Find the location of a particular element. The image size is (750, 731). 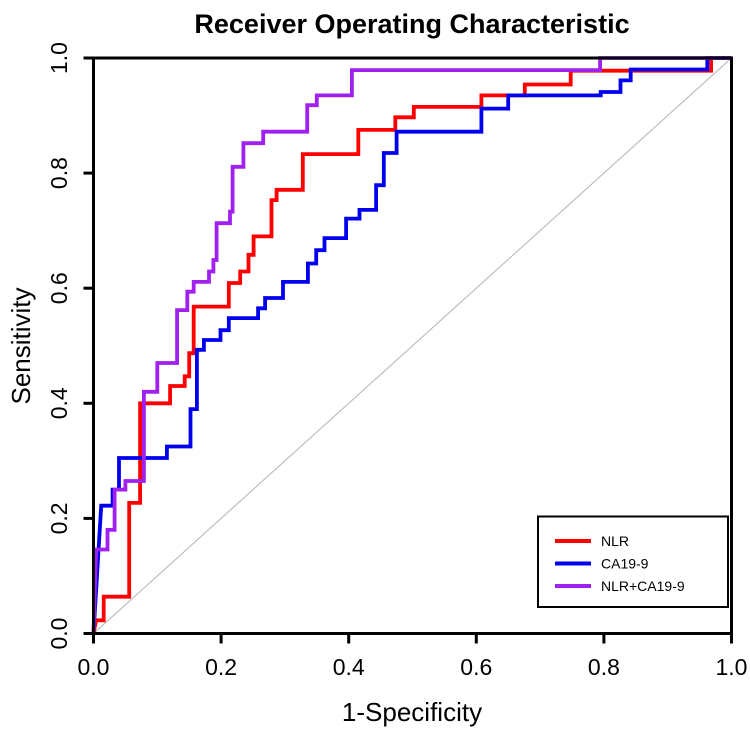

legend-label-ca199: CA19-9 is located at coordinates (625, 564).